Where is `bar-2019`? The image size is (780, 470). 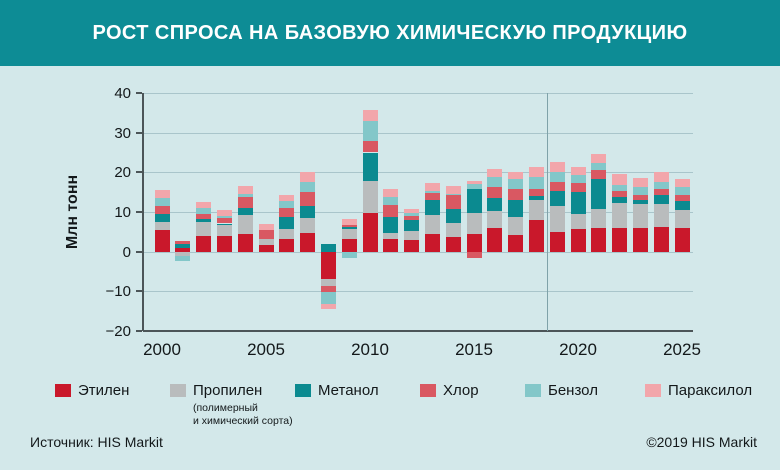 bar-2019 is located at coordinates (557, 212).